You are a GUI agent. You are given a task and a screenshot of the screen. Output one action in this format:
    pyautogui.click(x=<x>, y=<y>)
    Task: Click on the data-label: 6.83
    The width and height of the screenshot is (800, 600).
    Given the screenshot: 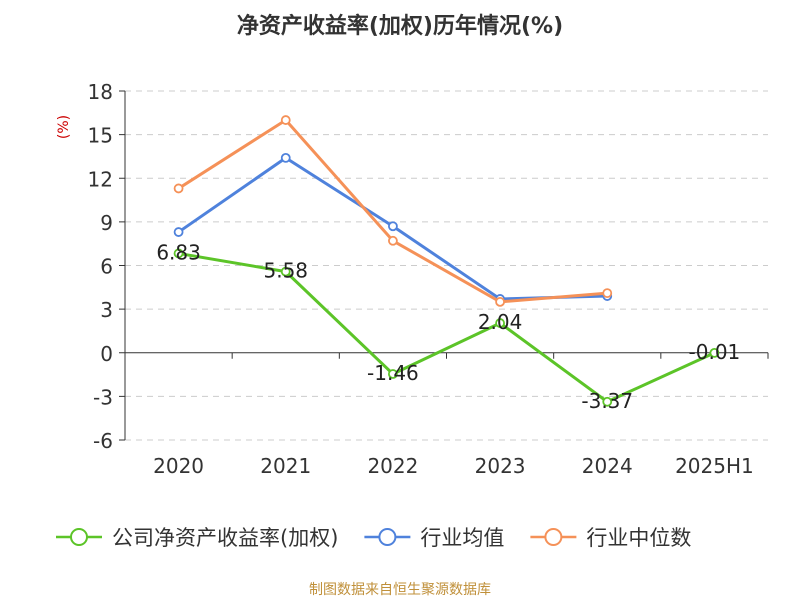 What is the action you would take?
    pyautogui.click(x=178, y=252)
    